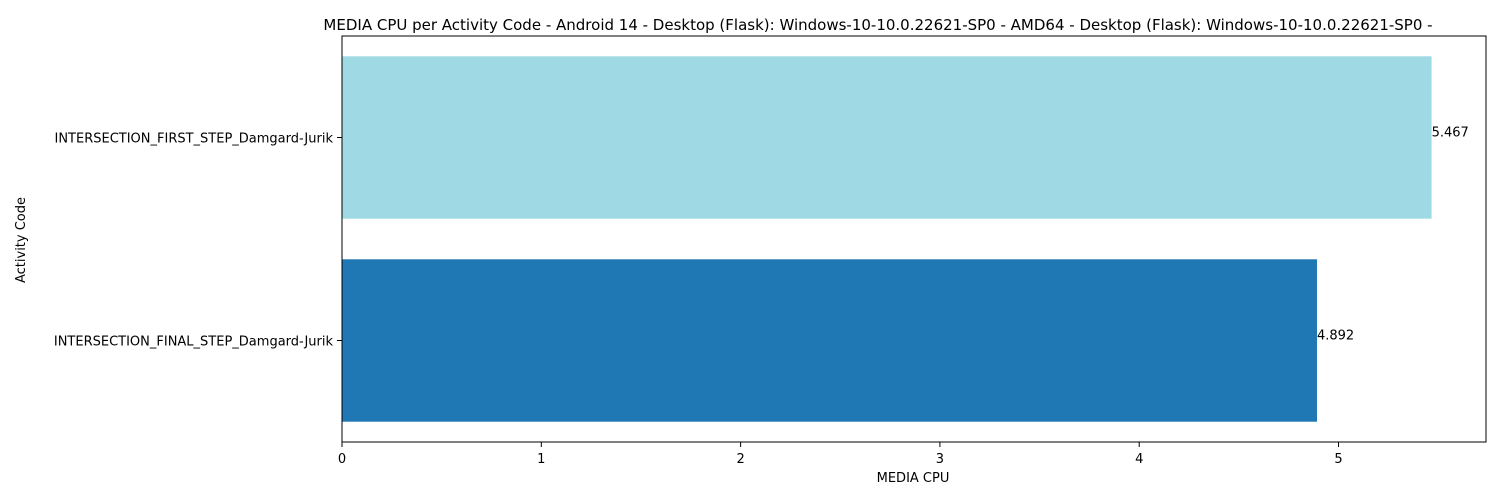 The height and width of the screenshot is (500, 1500). What do you see at coordinates (740, 459) in the screenshot?
I see `x-tick-label-3: 2` at bounding box center [740, 459].